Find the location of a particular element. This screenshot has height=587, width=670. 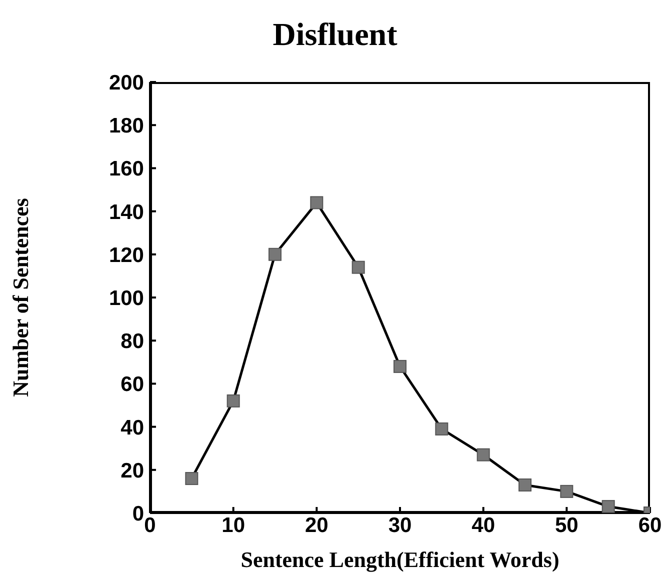

y-tick-label: 100 is located at coordinates (126, 298).